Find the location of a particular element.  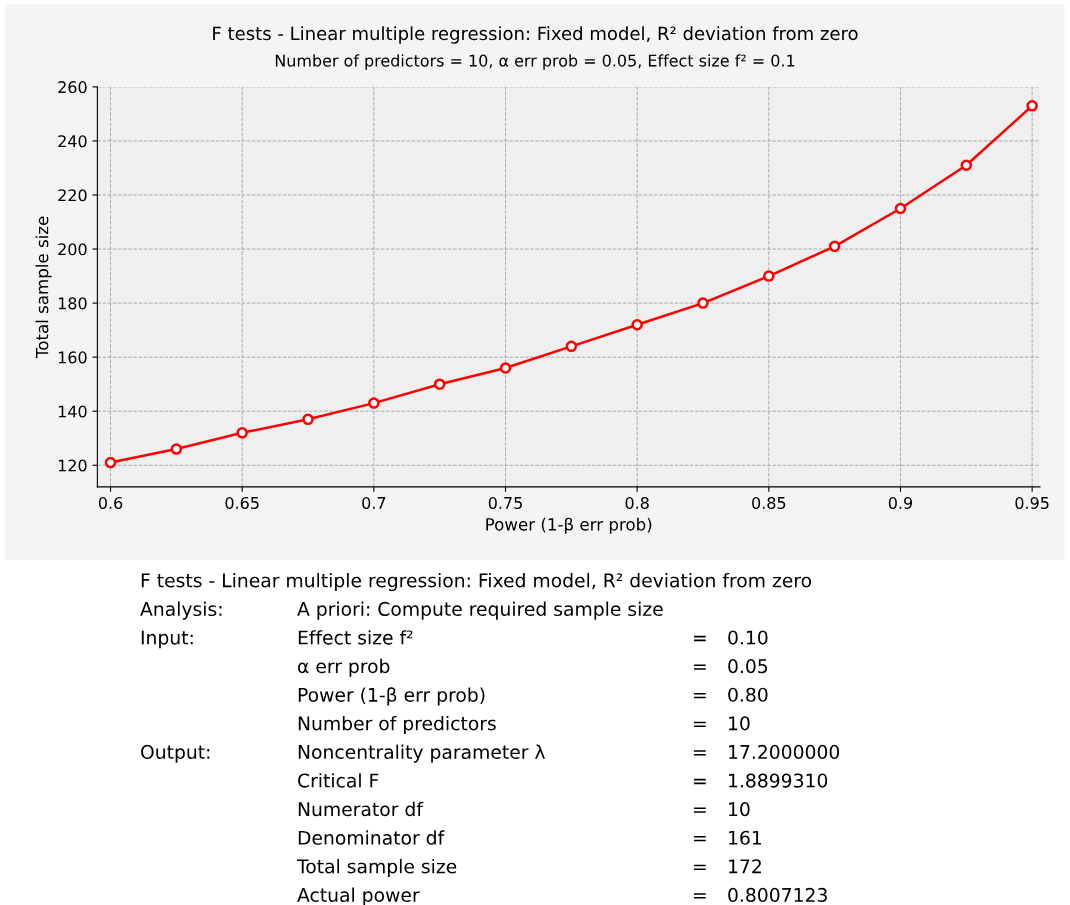

x-tick-label: 0.95 is located at coordinates (1032, 502).